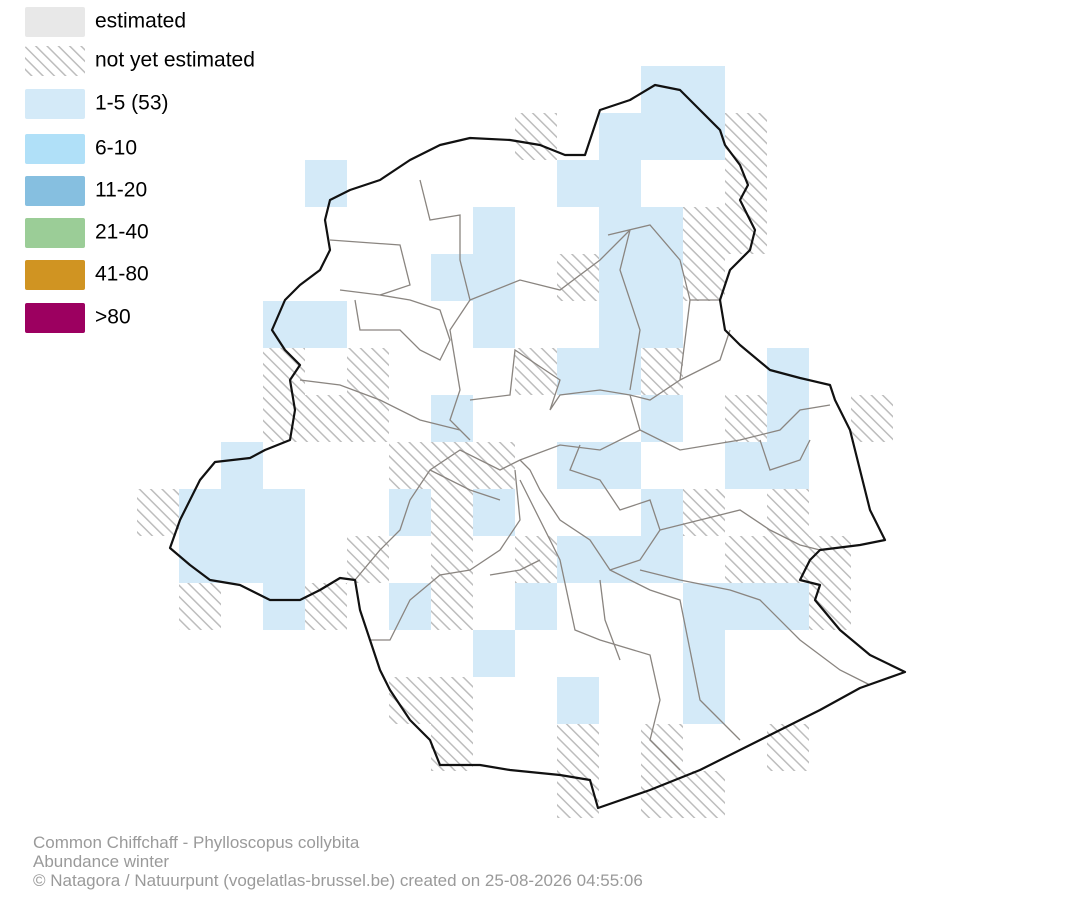  Describe the element at coordinates (140, 21) in the screenshot. I see `legend-label: estimated` at that location.